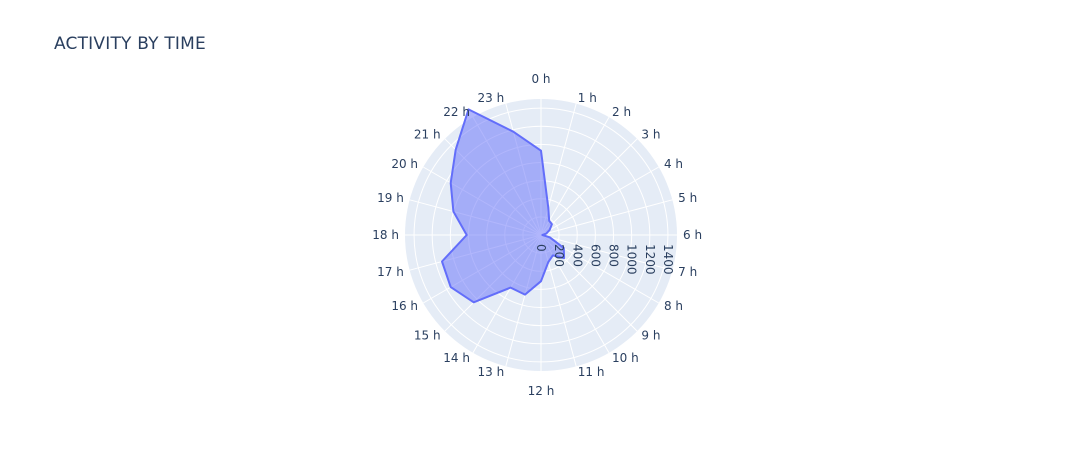 This screenshot has height=450, width=1084. What do you see at coordinates (650, 335) in the screenshot?
I see `angular-tick-label: 9 h` at bounding box center [650, 335].